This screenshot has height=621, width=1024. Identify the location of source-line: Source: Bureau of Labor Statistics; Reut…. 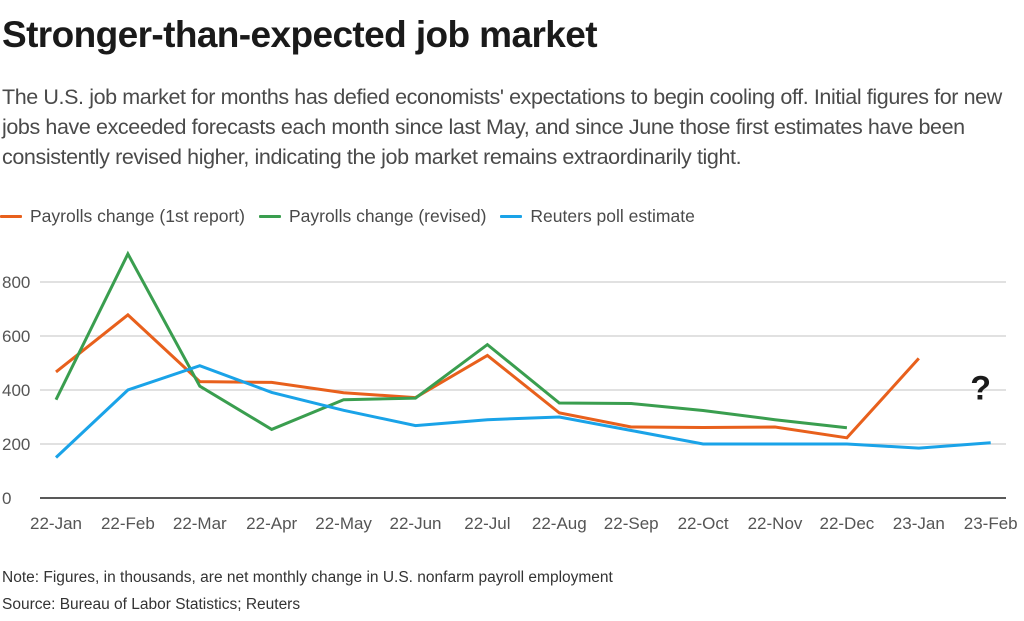
(151, 604).